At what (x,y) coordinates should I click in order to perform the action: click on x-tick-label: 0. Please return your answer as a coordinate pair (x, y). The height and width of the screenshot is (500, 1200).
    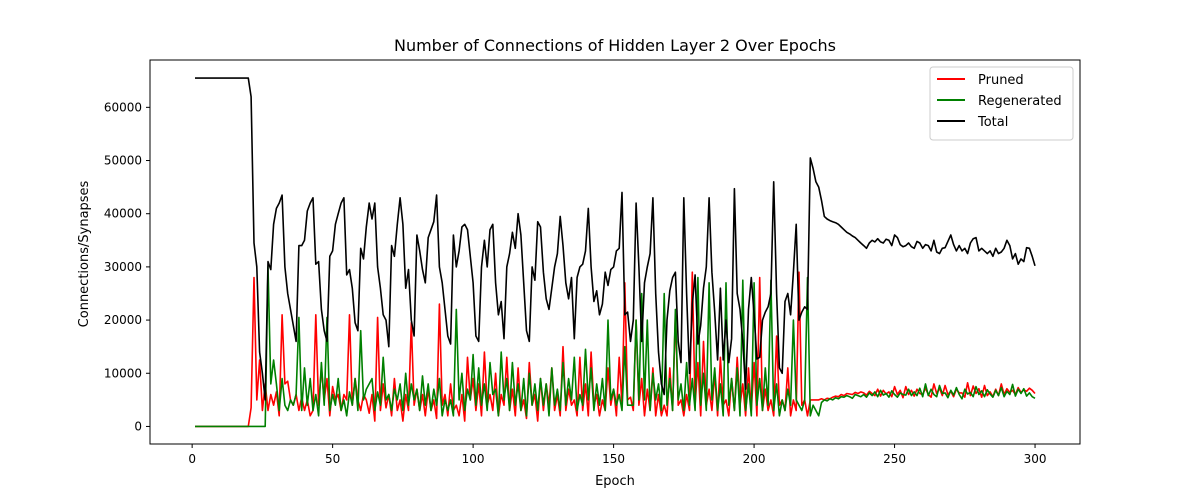
    Looking at the image, I should click on (192, 459).